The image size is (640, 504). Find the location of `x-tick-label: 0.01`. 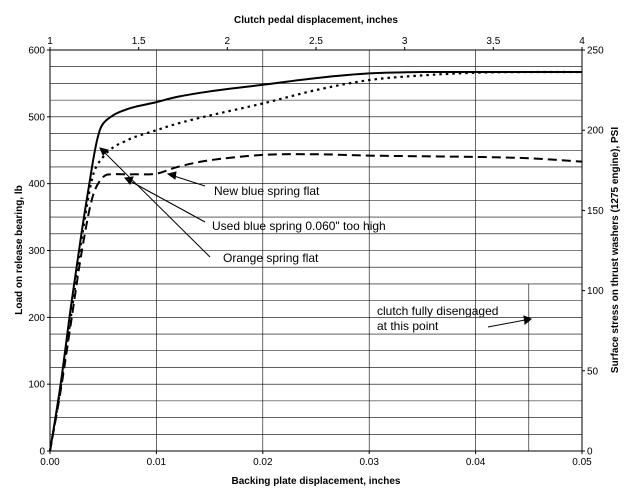

x-tick-label: 0.01 is located at coordinates (157, 462).